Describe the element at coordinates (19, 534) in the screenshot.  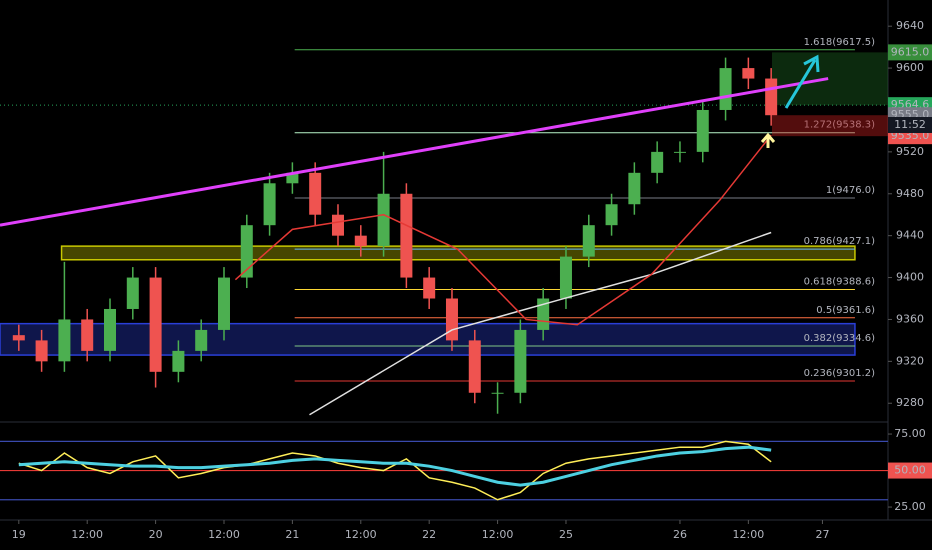
I see `x-tick-label: 19` at that location.